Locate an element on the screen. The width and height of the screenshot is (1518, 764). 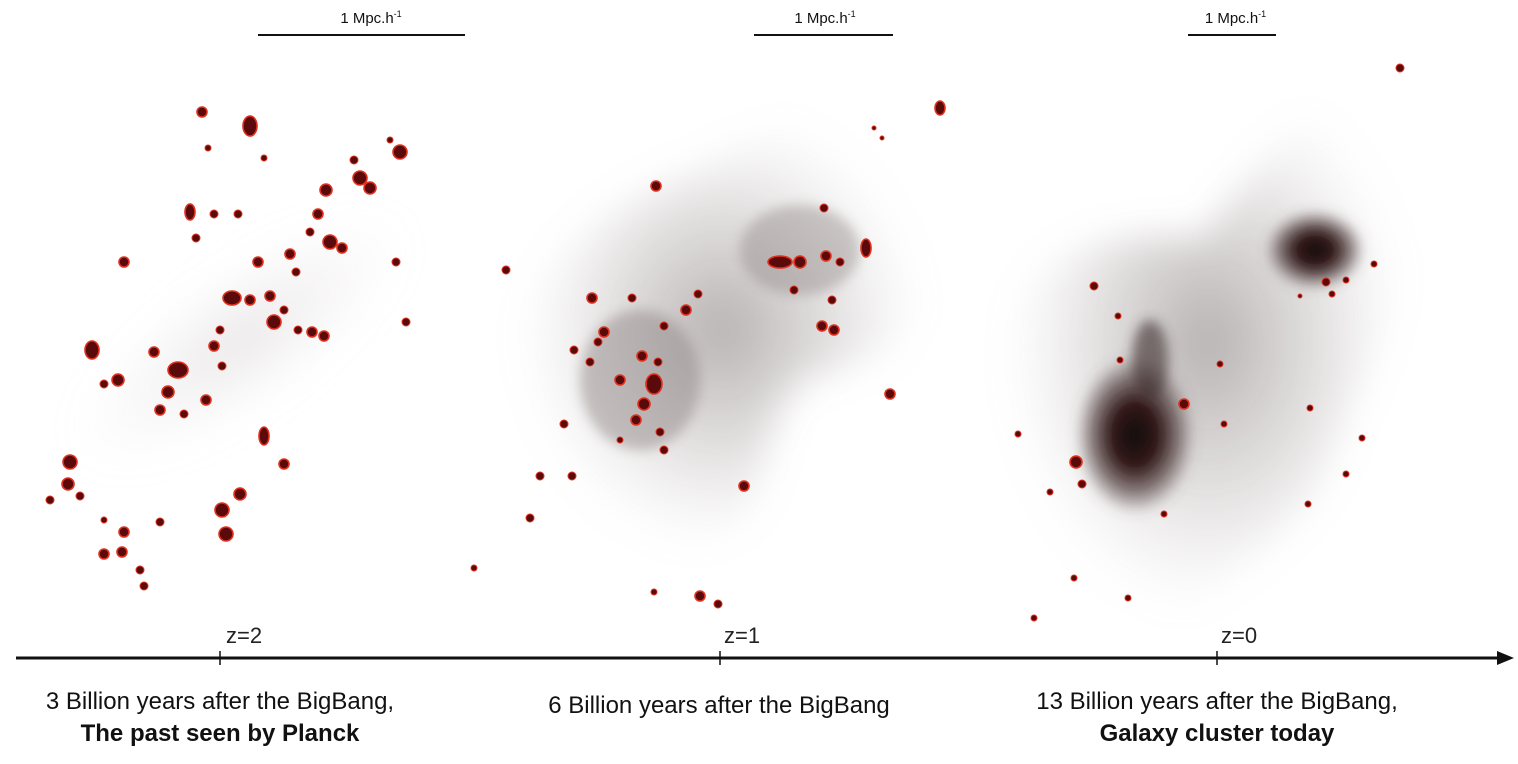
panel-z1-core-left is located at coordinates (640, 380).